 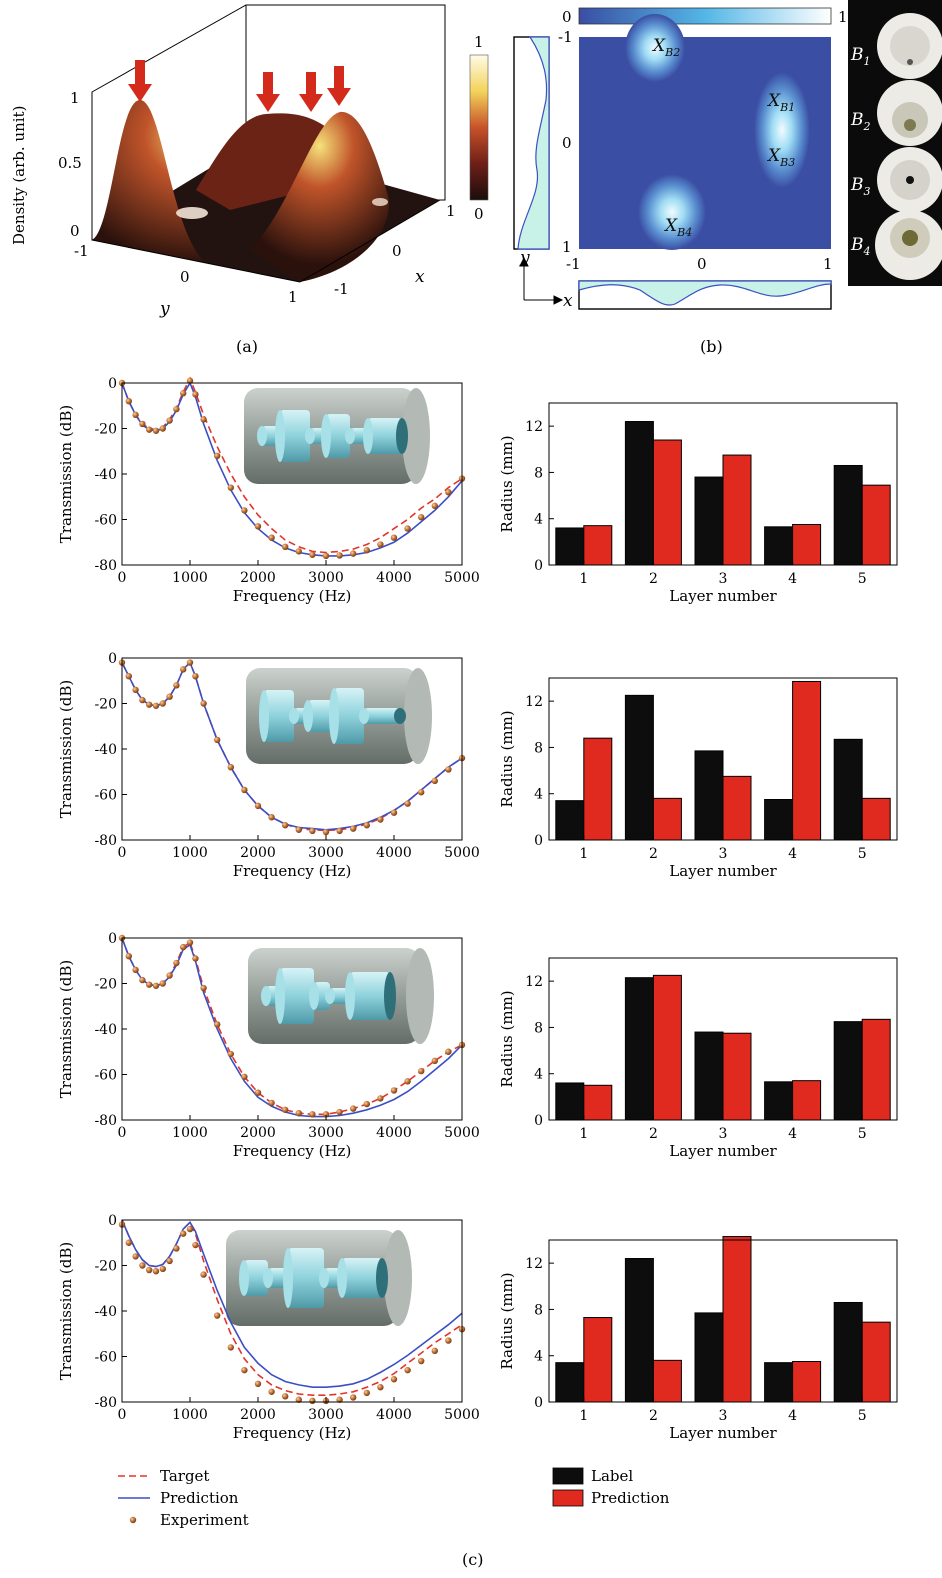 What do you see at coordinates (860, 186) in the screenshot?
I see `panel-b-photo-label: B3` at bounding box center [860, 186].